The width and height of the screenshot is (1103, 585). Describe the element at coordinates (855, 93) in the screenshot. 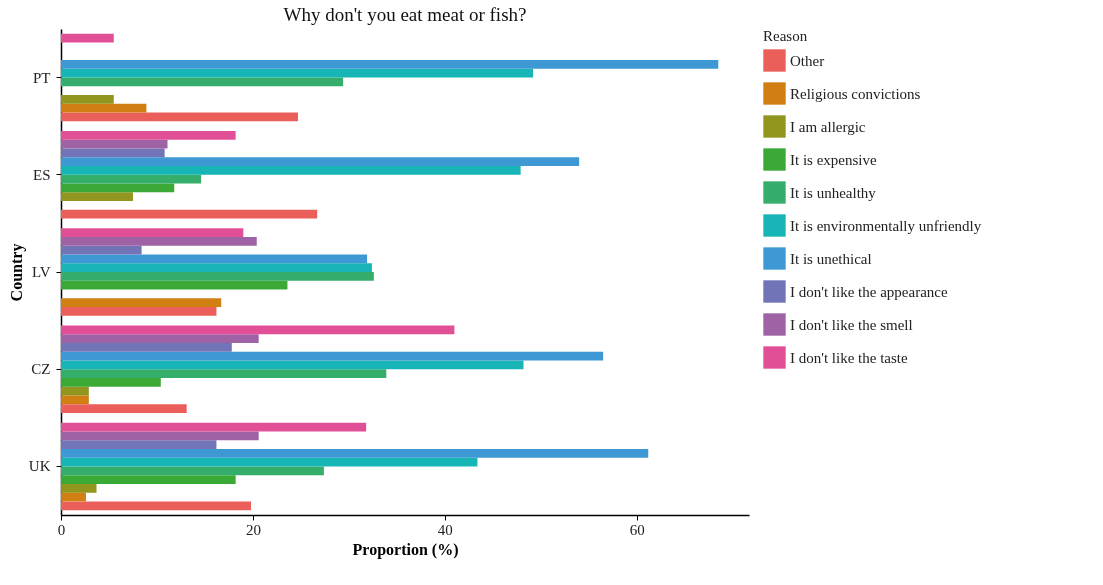

I see `legend-label: Religious convictions` at that location.